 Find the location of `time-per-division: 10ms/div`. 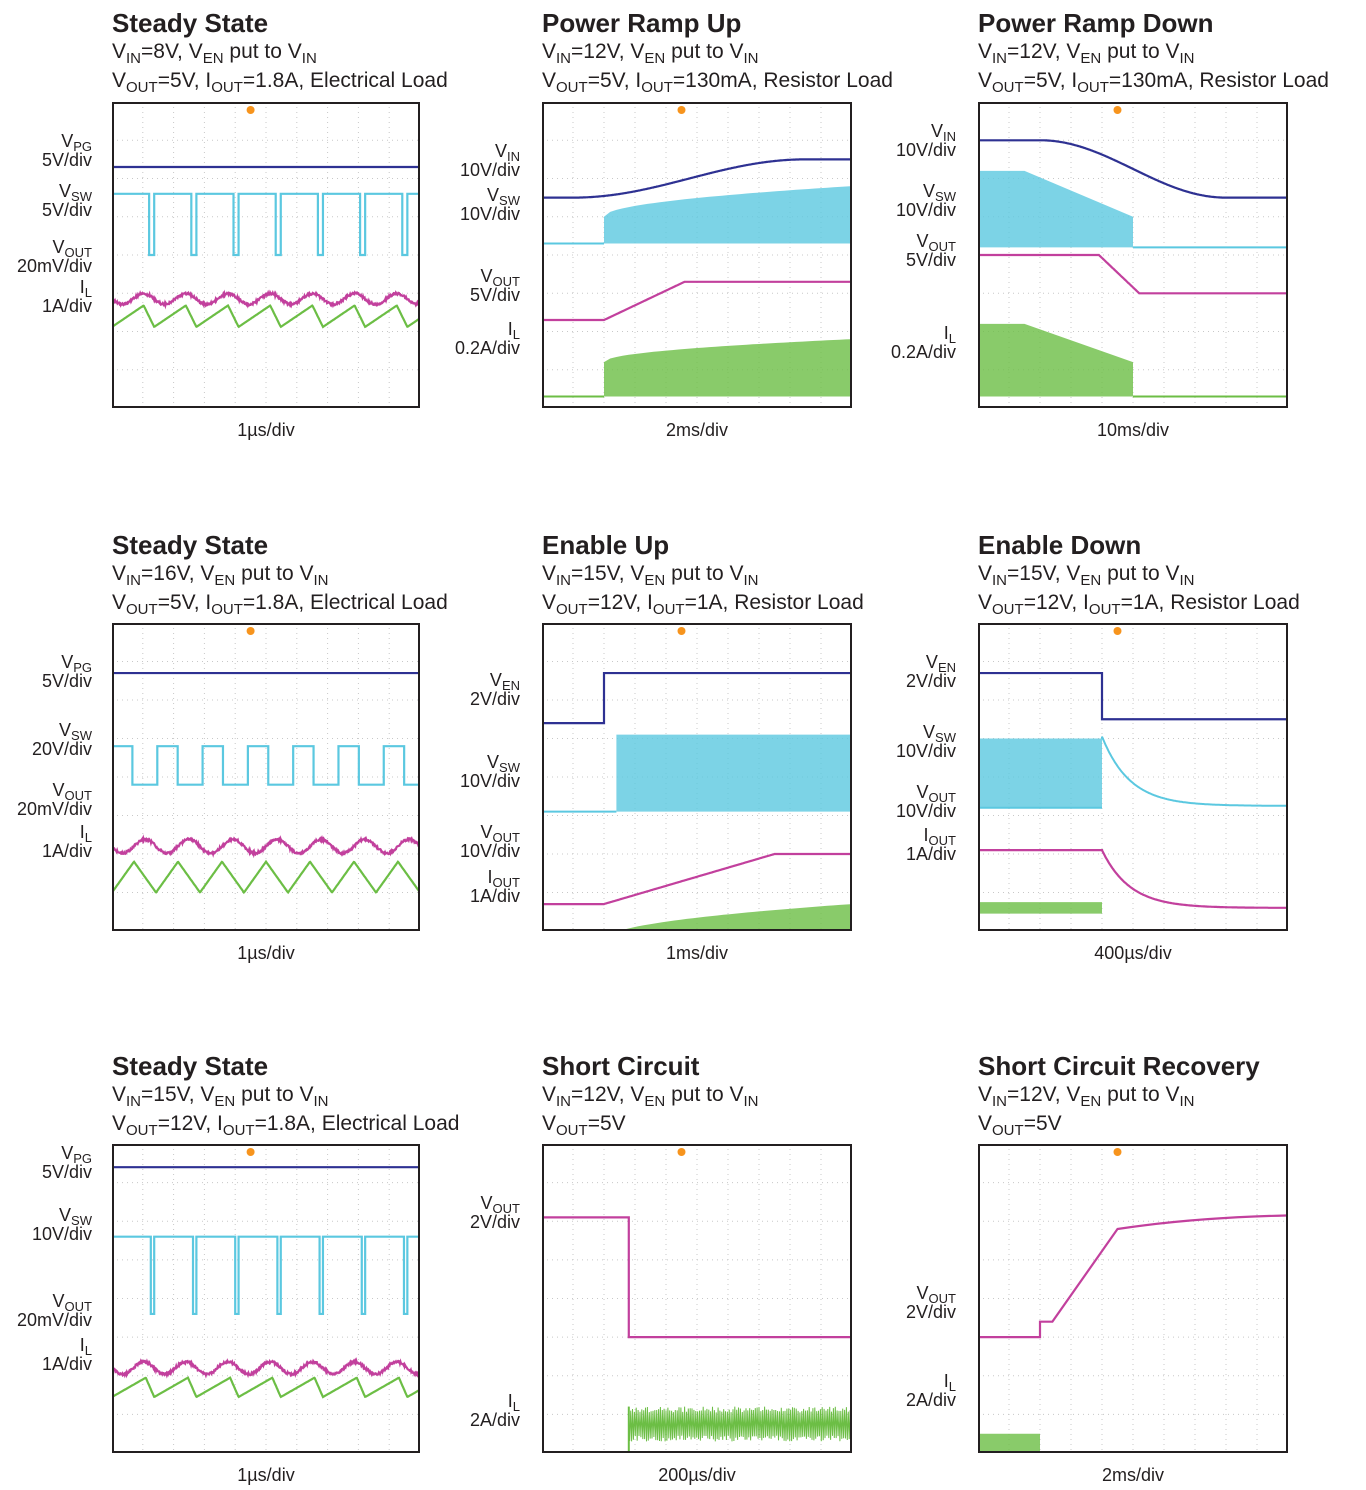

time-per-division: 10ms/div is located at coordinates (1133, 430).